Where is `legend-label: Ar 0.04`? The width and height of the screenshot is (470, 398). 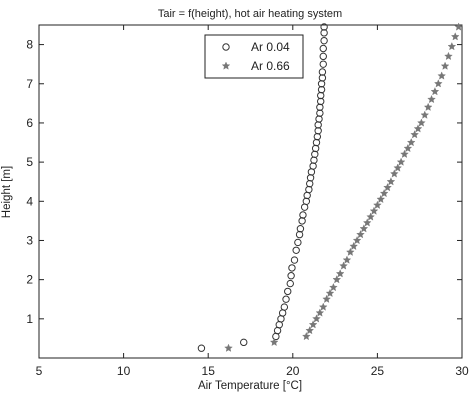 legend-label: Ar 0.04 is located at coordinates (270, 47).